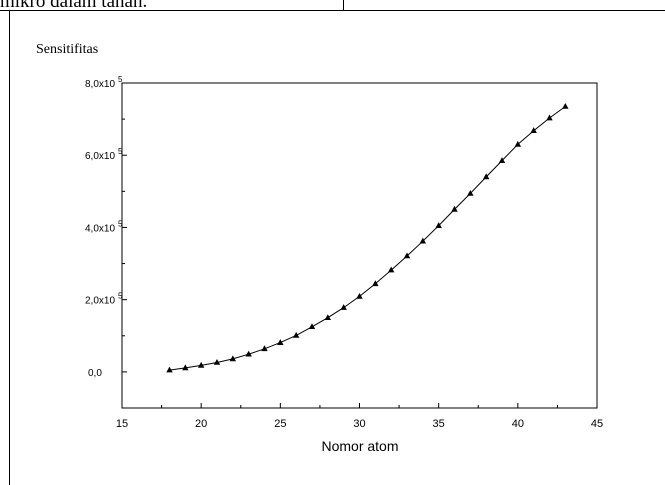 The image size is (665, 485). Describe the element at coordinates (280, 424) in the screenshot. I see `x-tick-label: 25` at that location.